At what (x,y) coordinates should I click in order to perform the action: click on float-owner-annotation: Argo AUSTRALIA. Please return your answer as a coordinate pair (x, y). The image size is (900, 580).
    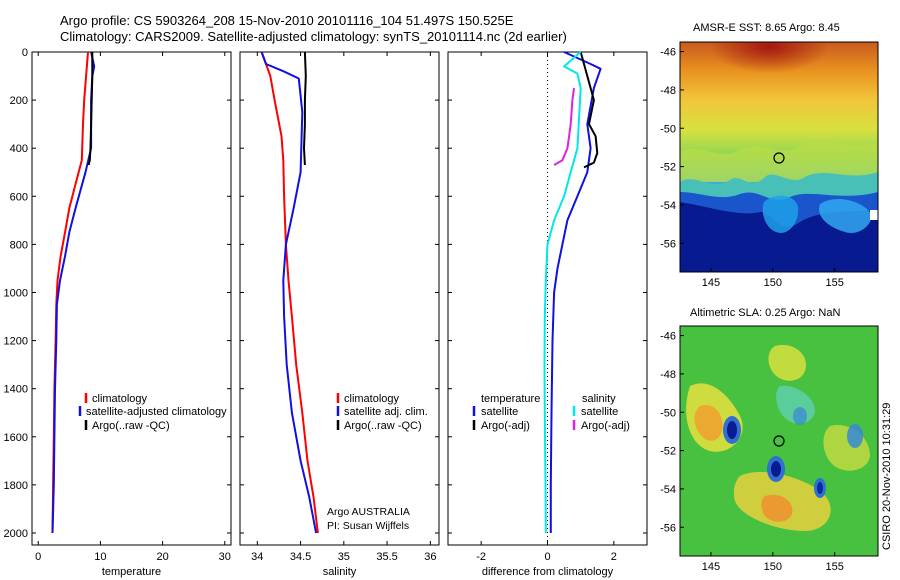
    Looking at the image, I should click on (368, 512).